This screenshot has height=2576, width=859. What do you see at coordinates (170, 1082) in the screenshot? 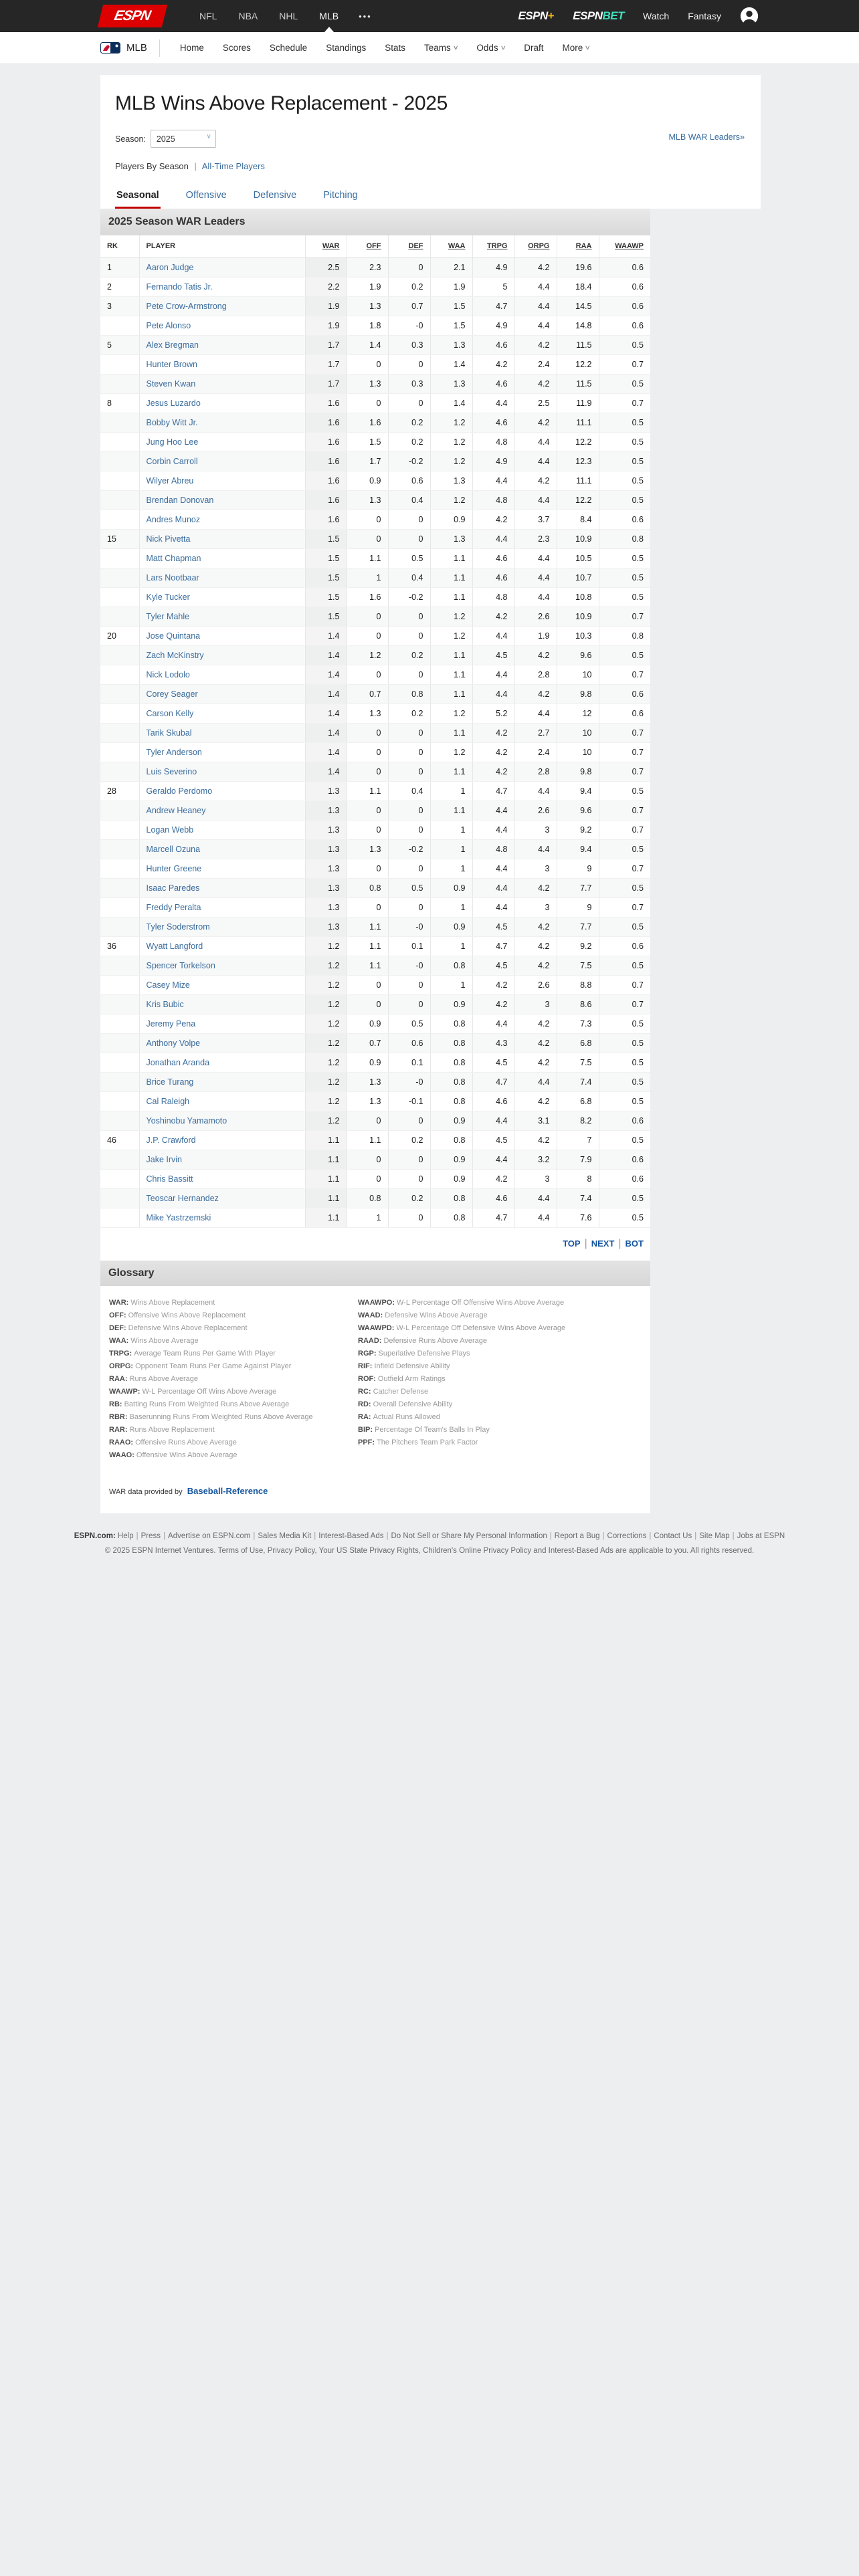
I see `player-link: Brice Turang` at bounding box center [170, 1082].